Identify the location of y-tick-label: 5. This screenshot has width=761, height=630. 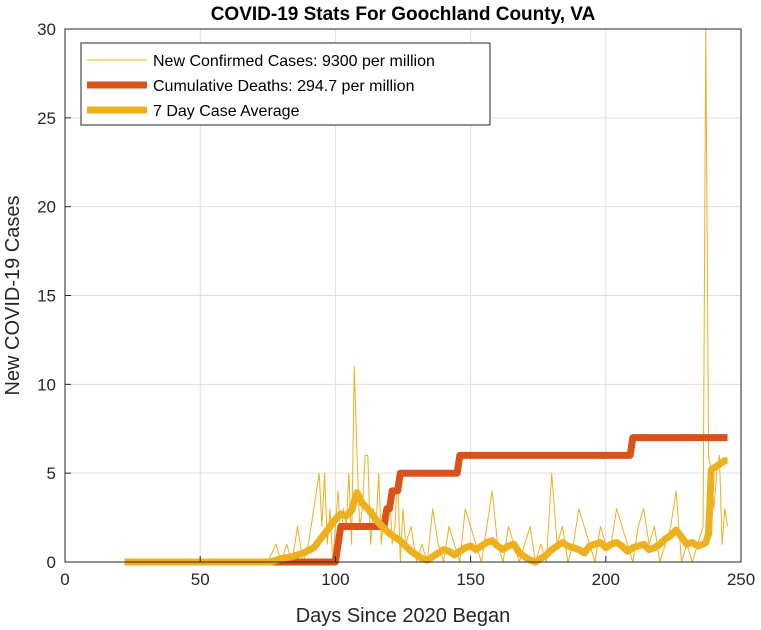
(51, 473).